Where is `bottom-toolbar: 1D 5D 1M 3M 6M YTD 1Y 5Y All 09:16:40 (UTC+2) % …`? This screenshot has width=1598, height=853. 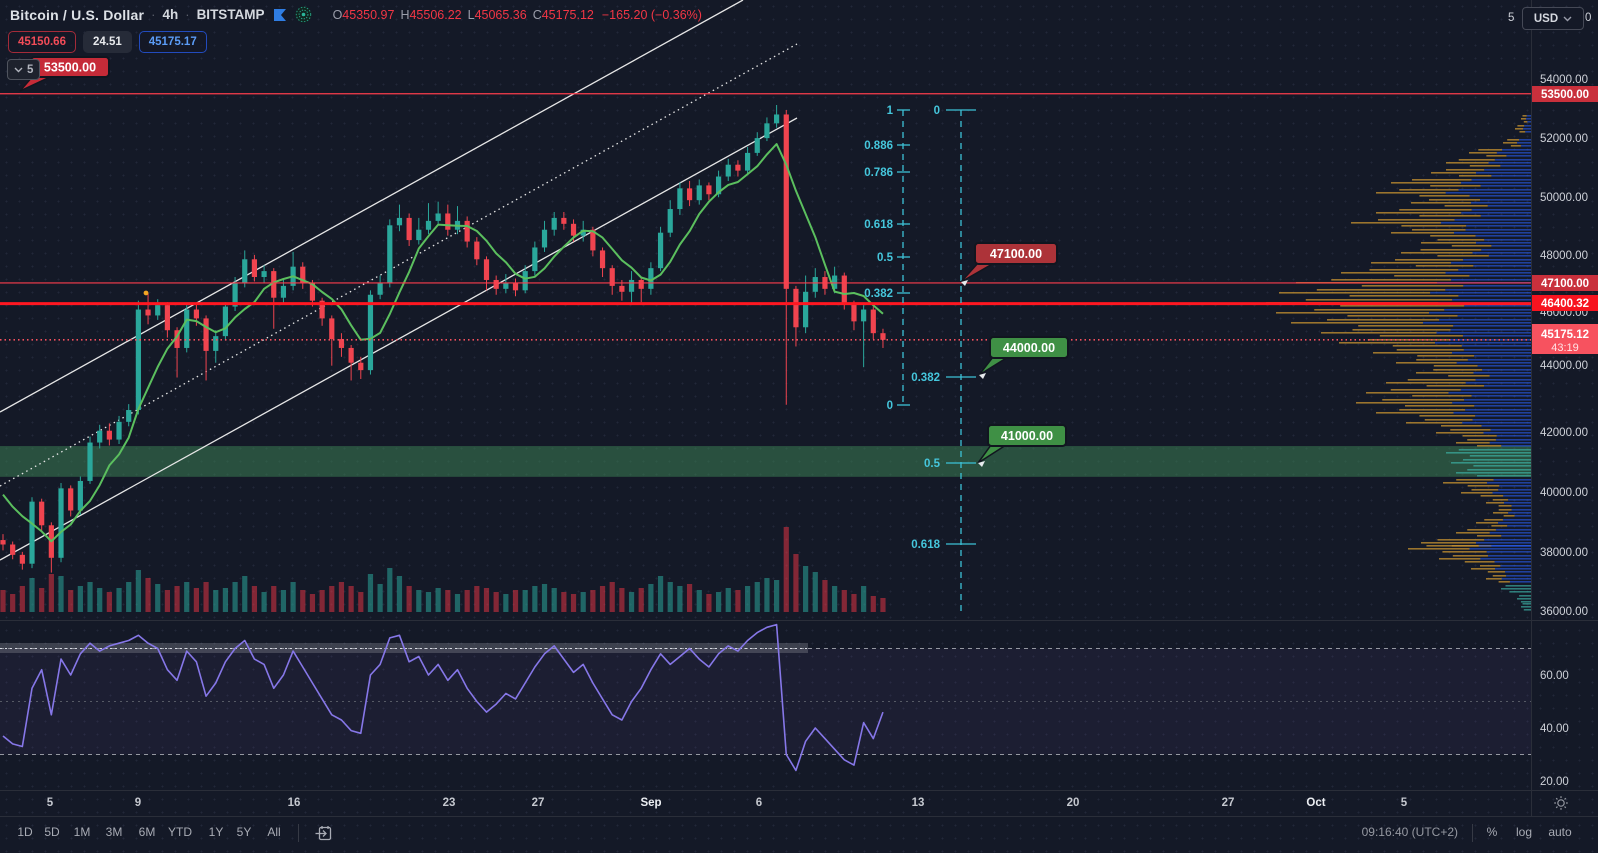 bottom-toolbar: 1D 5D 1M 3M 6M YTD 1Y 5Y All 09:16:40 (UTC+2) % … is located at coordinates (799, 835).